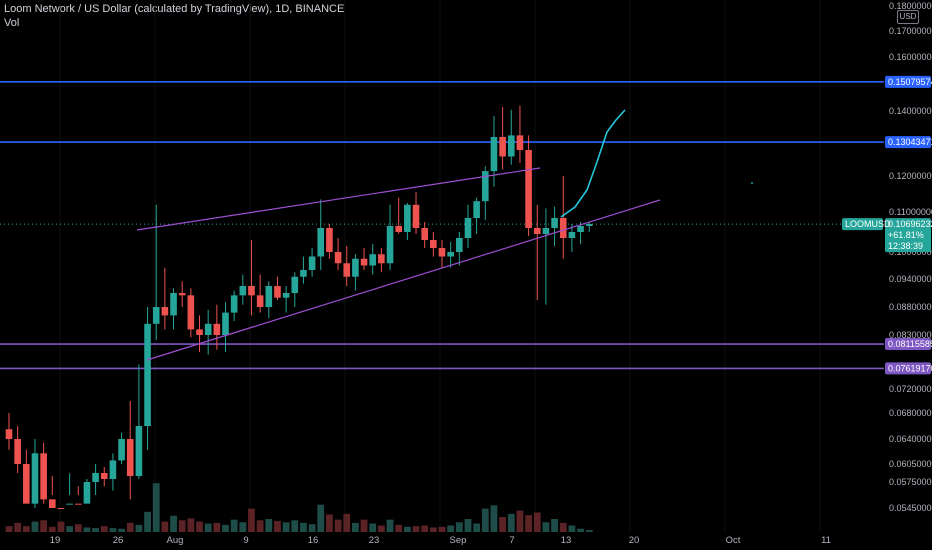 Image resolution: width=932 pixels, height=550 pixels. What do you see at coordinates (910, 464) in the screenshot?
I see `price-tick-label: 0.06050000` at bounding box center [910, 464].